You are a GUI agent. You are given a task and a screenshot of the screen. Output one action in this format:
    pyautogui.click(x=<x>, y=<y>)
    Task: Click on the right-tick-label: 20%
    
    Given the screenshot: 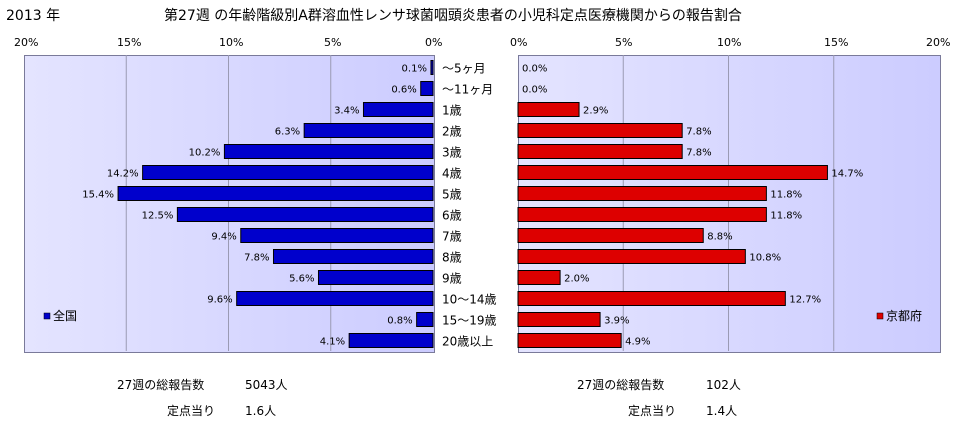 What is the action you would take?
    pyautogui.click(x=938, y=42)
    